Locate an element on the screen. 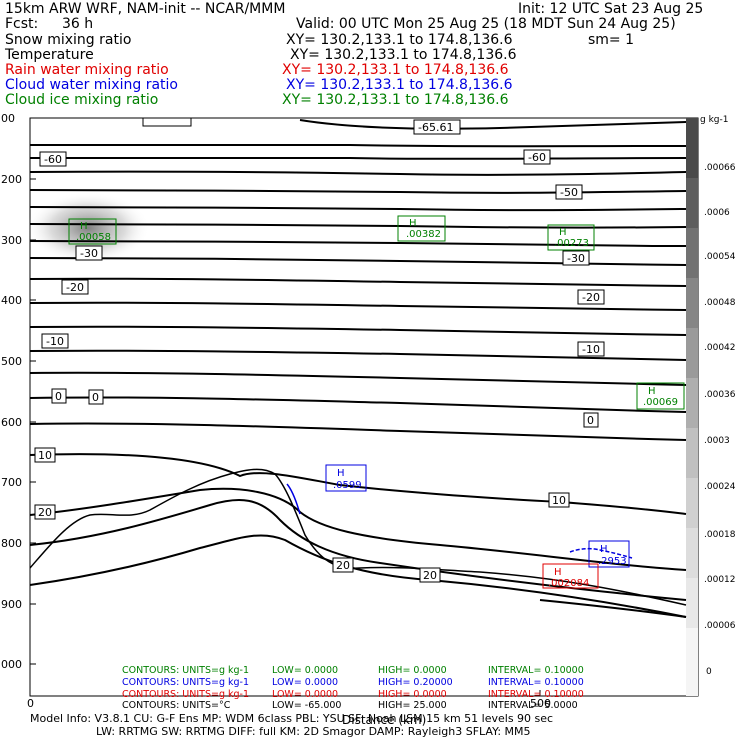 This screenshot has height=744, width=740. colorbar-label: .0003 is located at coordinates (717, 441).